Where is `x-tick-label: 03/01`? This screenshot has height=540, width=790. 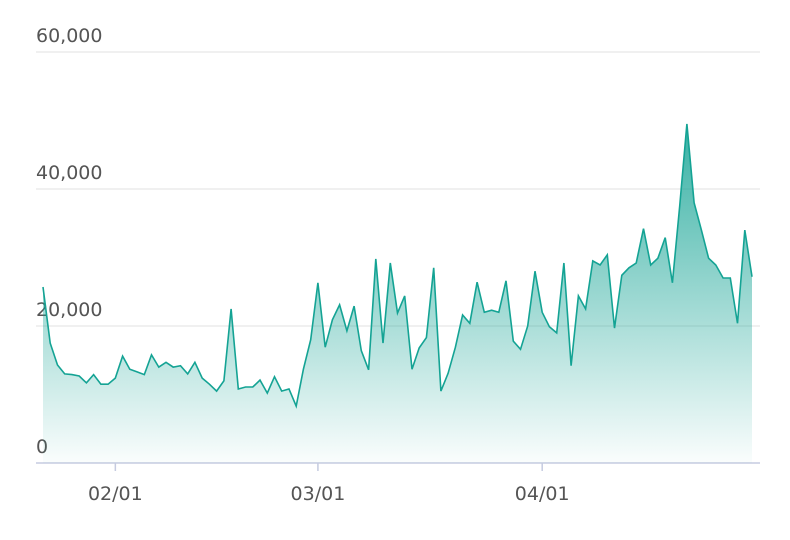 x-tick-label: 03/01 is located at coordinates (318, 494).